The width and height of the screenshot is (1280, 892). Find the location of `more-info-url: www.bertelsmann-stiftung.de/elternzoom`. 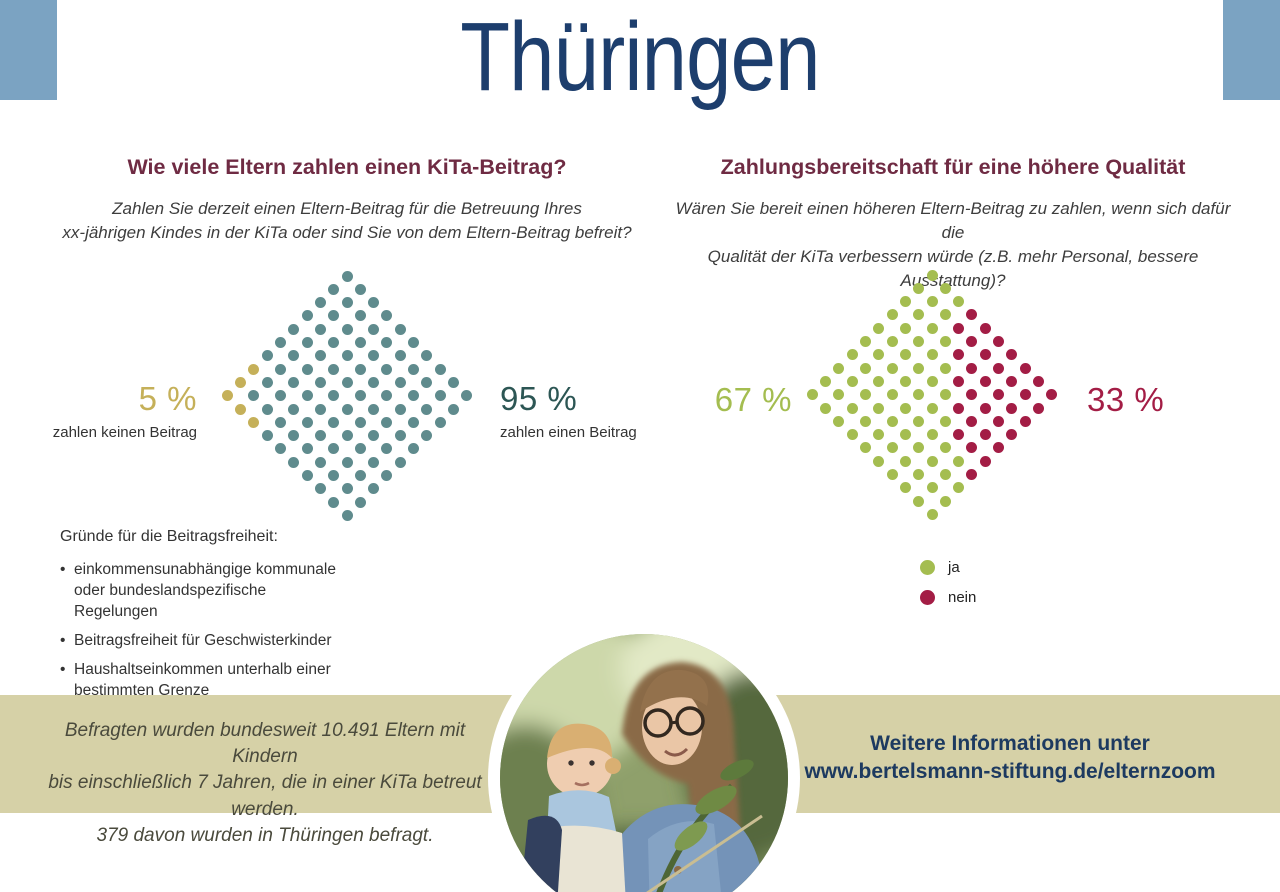

more-info-url: www.bertelsmann-stiftung.de/elternzoom is located at coordinates (1010, 771).